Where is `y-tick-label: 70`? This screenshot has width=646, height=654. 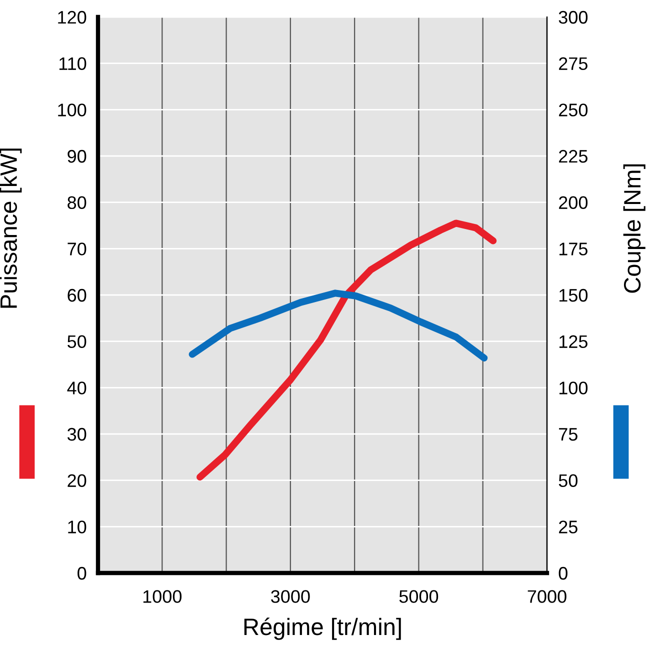 y-tick-label: 70 is located at coordinates (77, 249).